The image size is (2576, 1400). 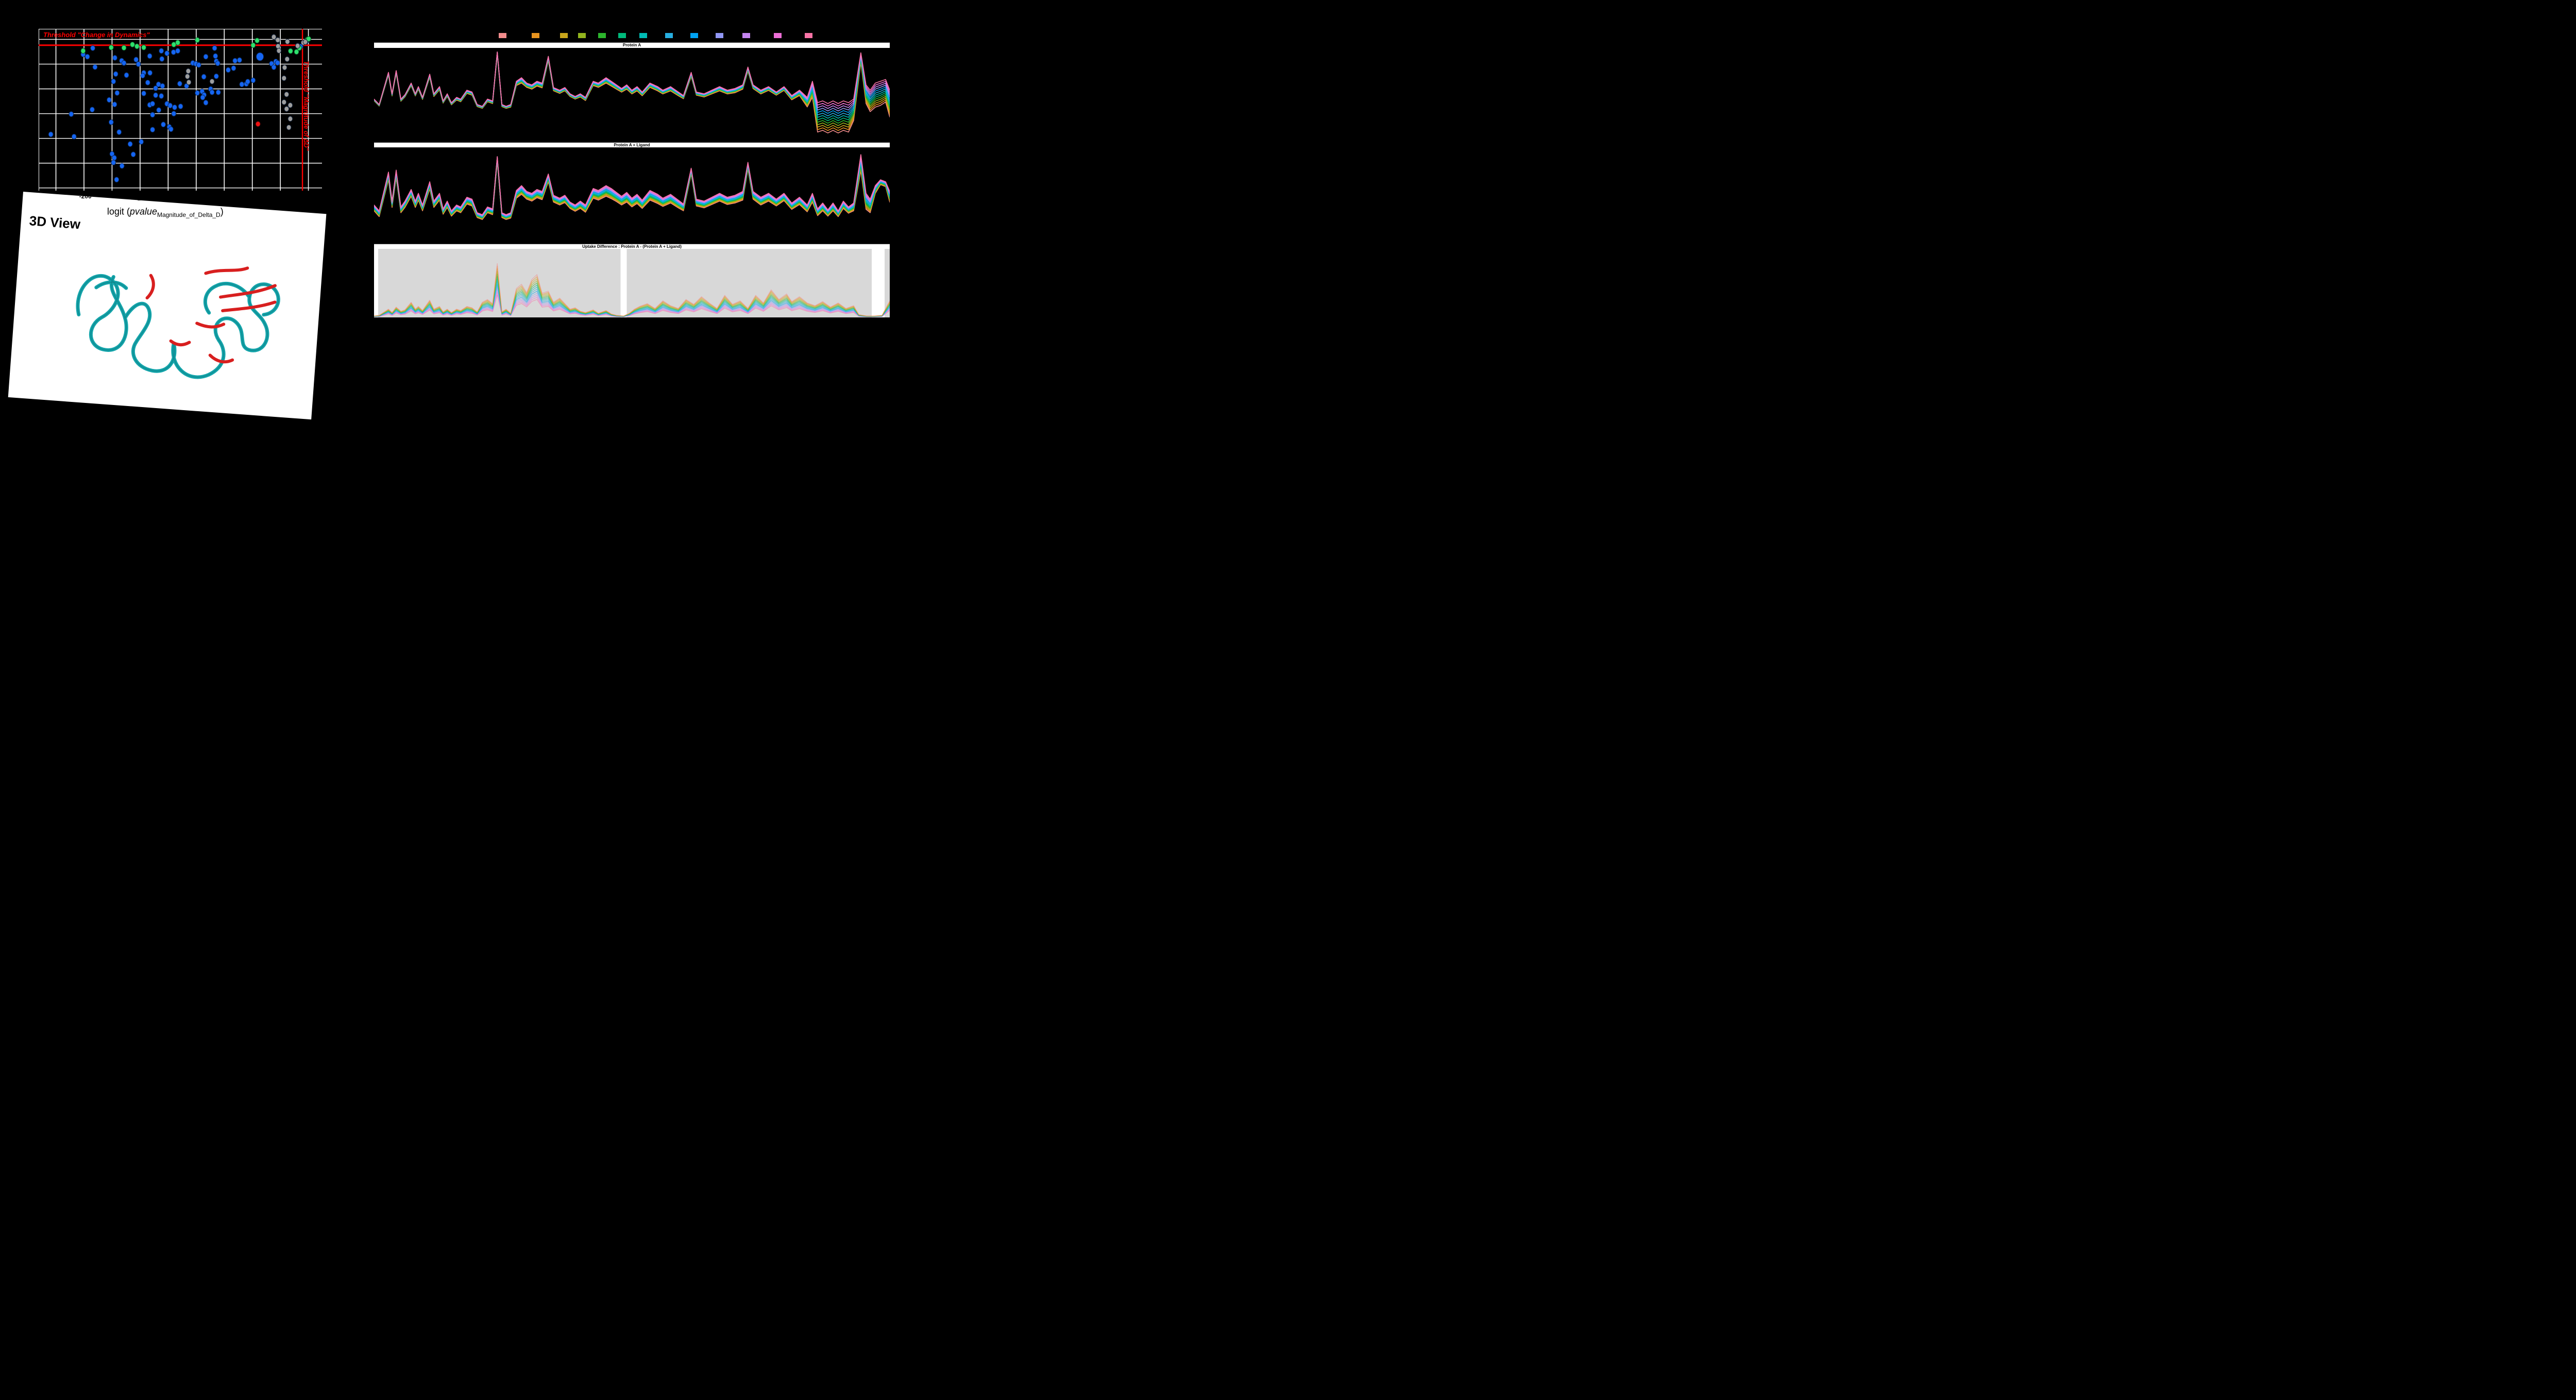 I want to click on uptake-difference-chart, so click(x=632, y=282).